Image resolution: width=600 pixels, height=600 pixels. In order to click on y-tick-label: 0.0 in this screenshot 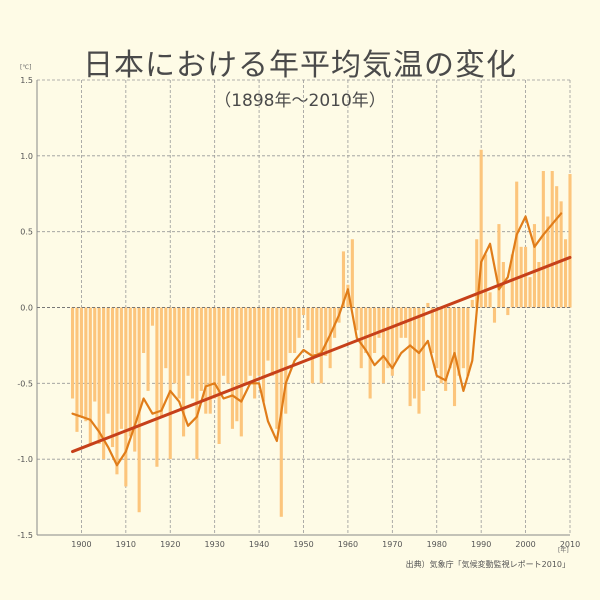, I will do `click(26, 308)`.